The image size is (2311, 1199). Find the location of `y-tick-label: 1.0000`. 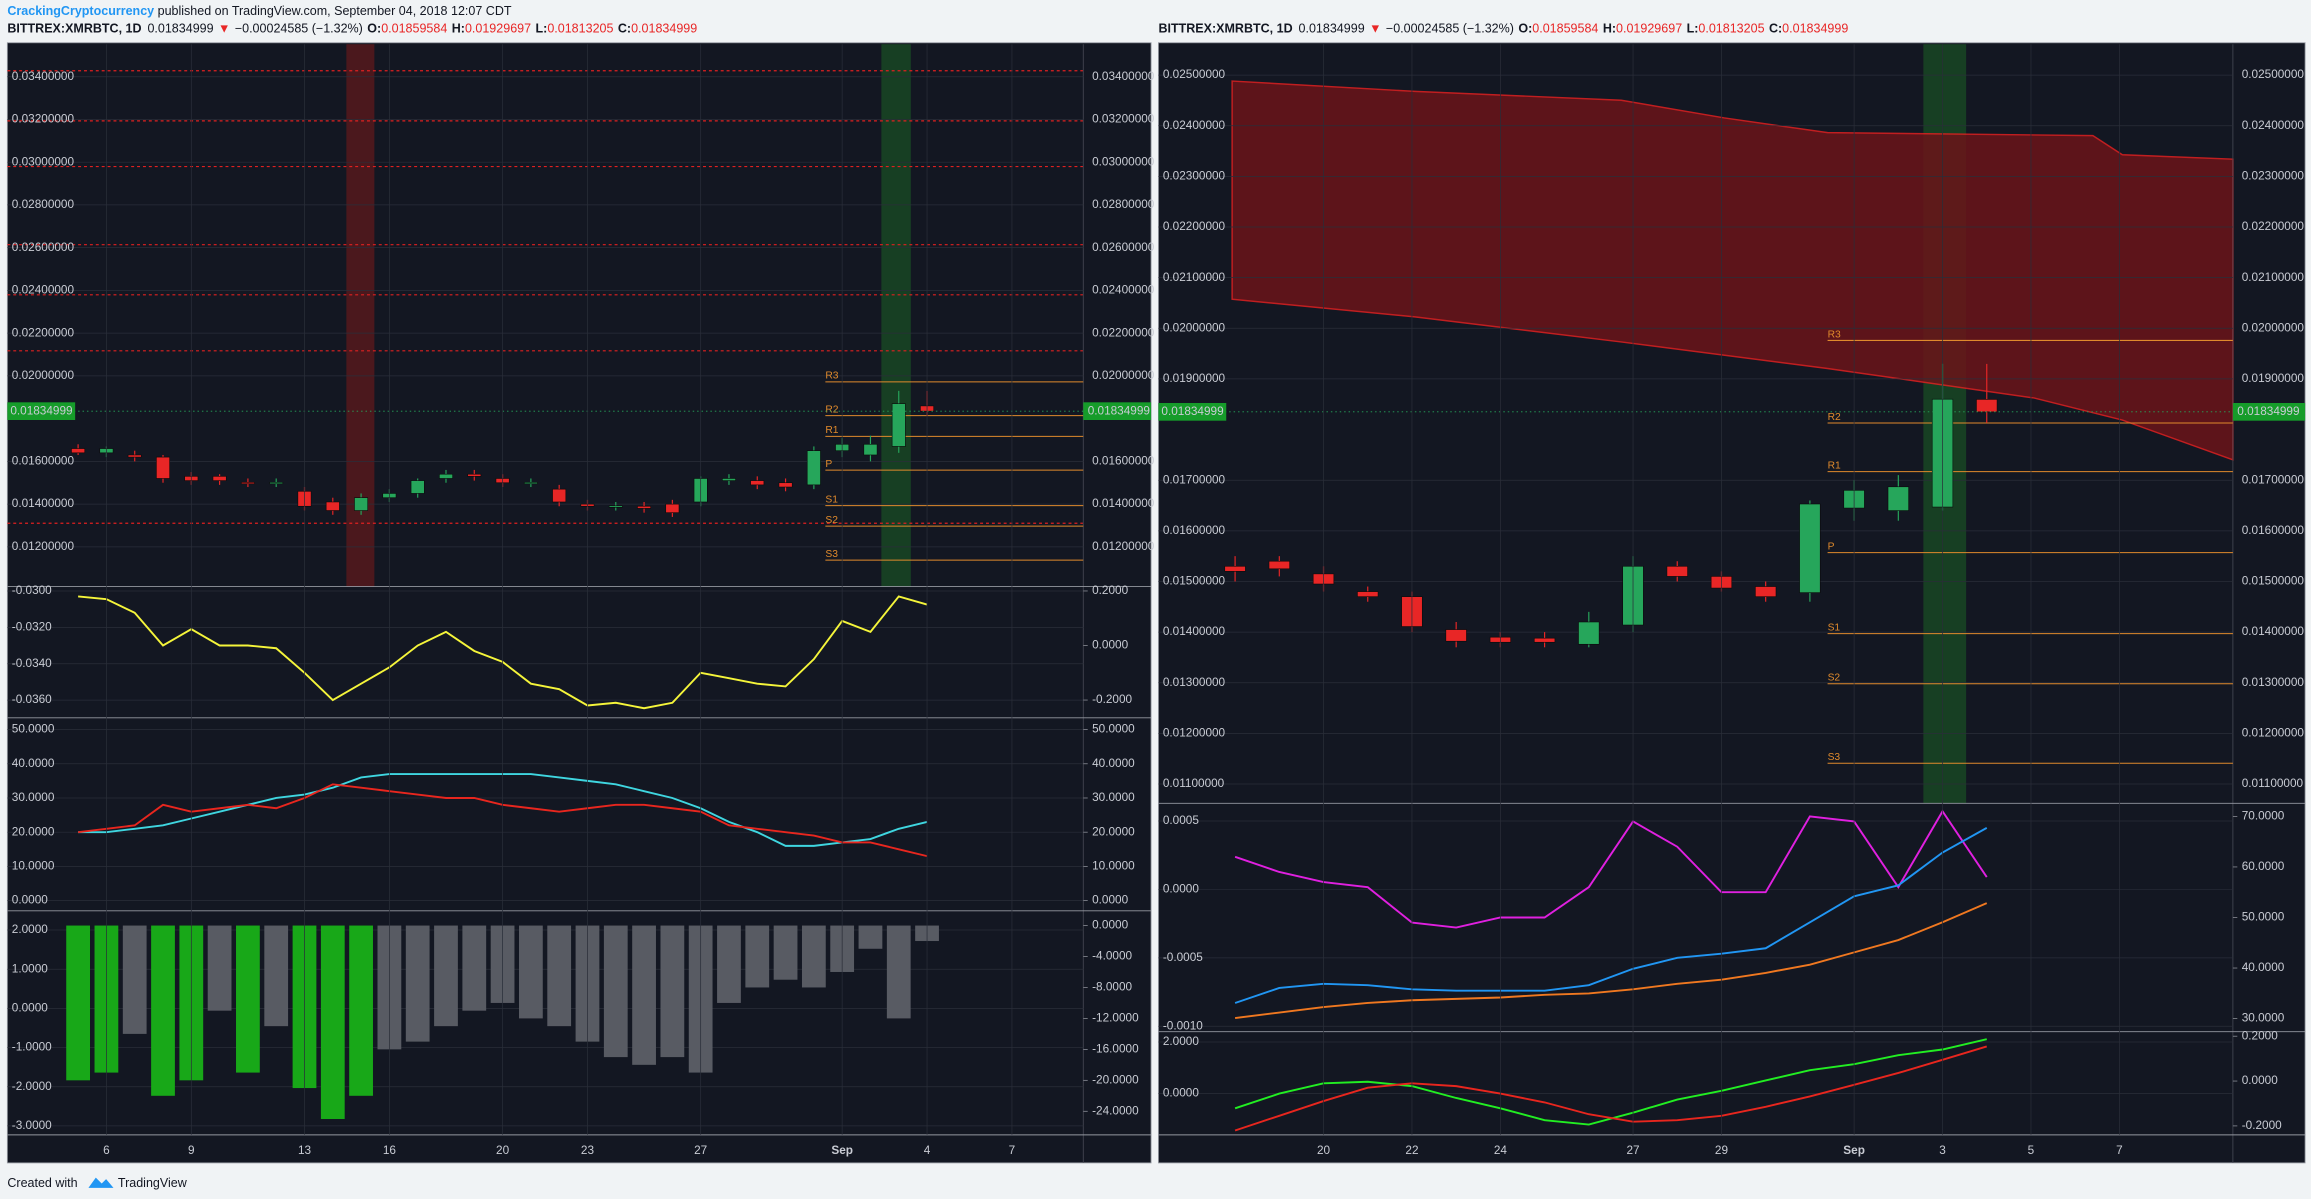

y-tick-label: 1.0000 is located at coordinates (30, 968).